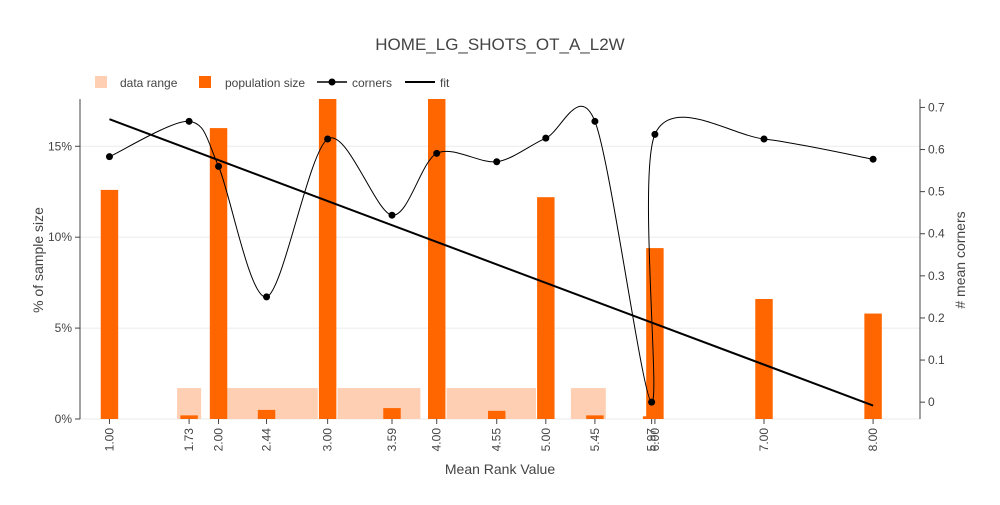 Image resolution: width=1000 pixels, height=505 pixels. What do you see at coordinates (960, 259) in the screenshot?
I see `y2-axis-title: # mean corners` at bounding box center [960, 259].